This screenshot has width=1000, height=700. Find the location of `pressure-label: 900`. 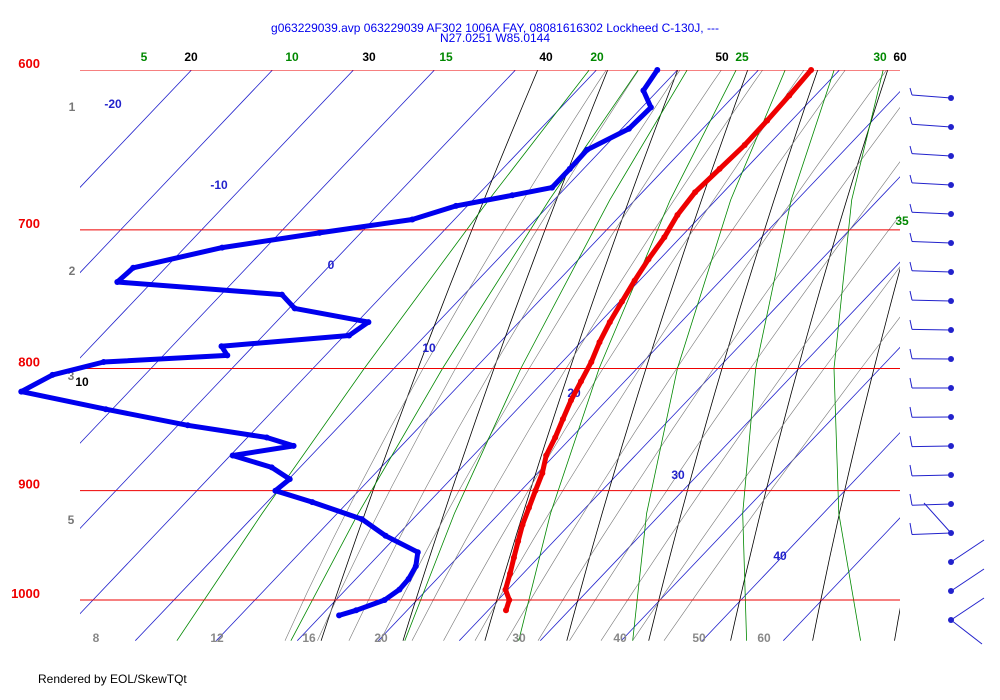

pressure-label: 900 is located at coordinates (29, 484).